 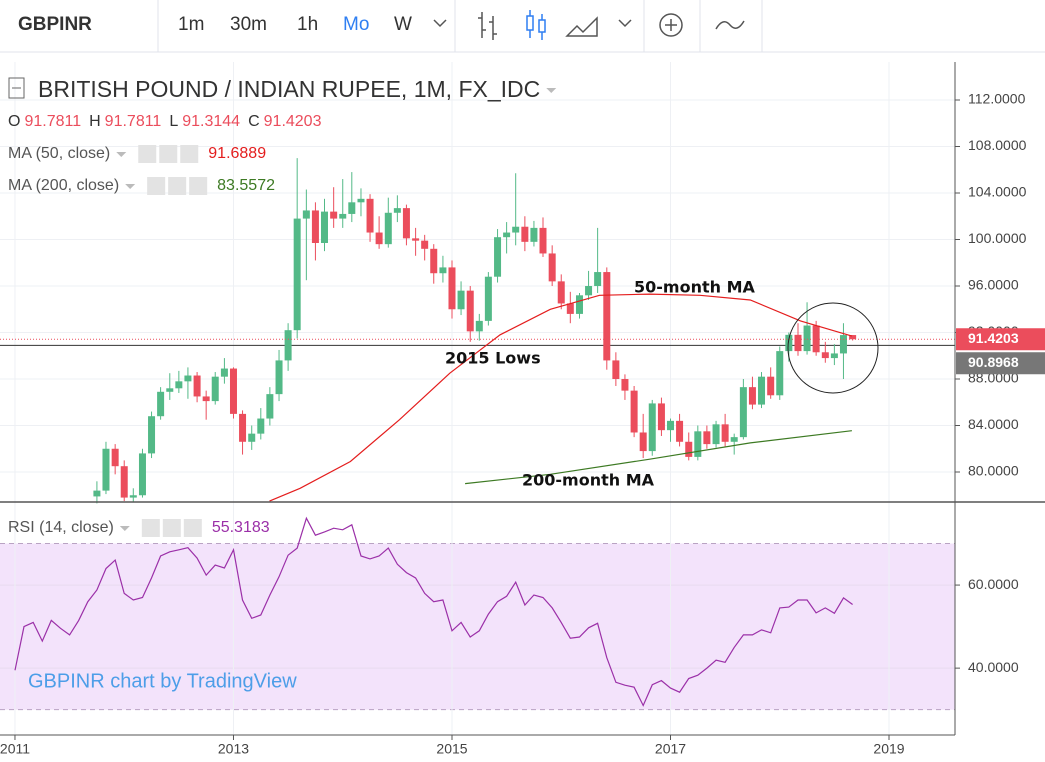 I want to click on ohlc-value: 91.3144, so click(x=211, y=121).